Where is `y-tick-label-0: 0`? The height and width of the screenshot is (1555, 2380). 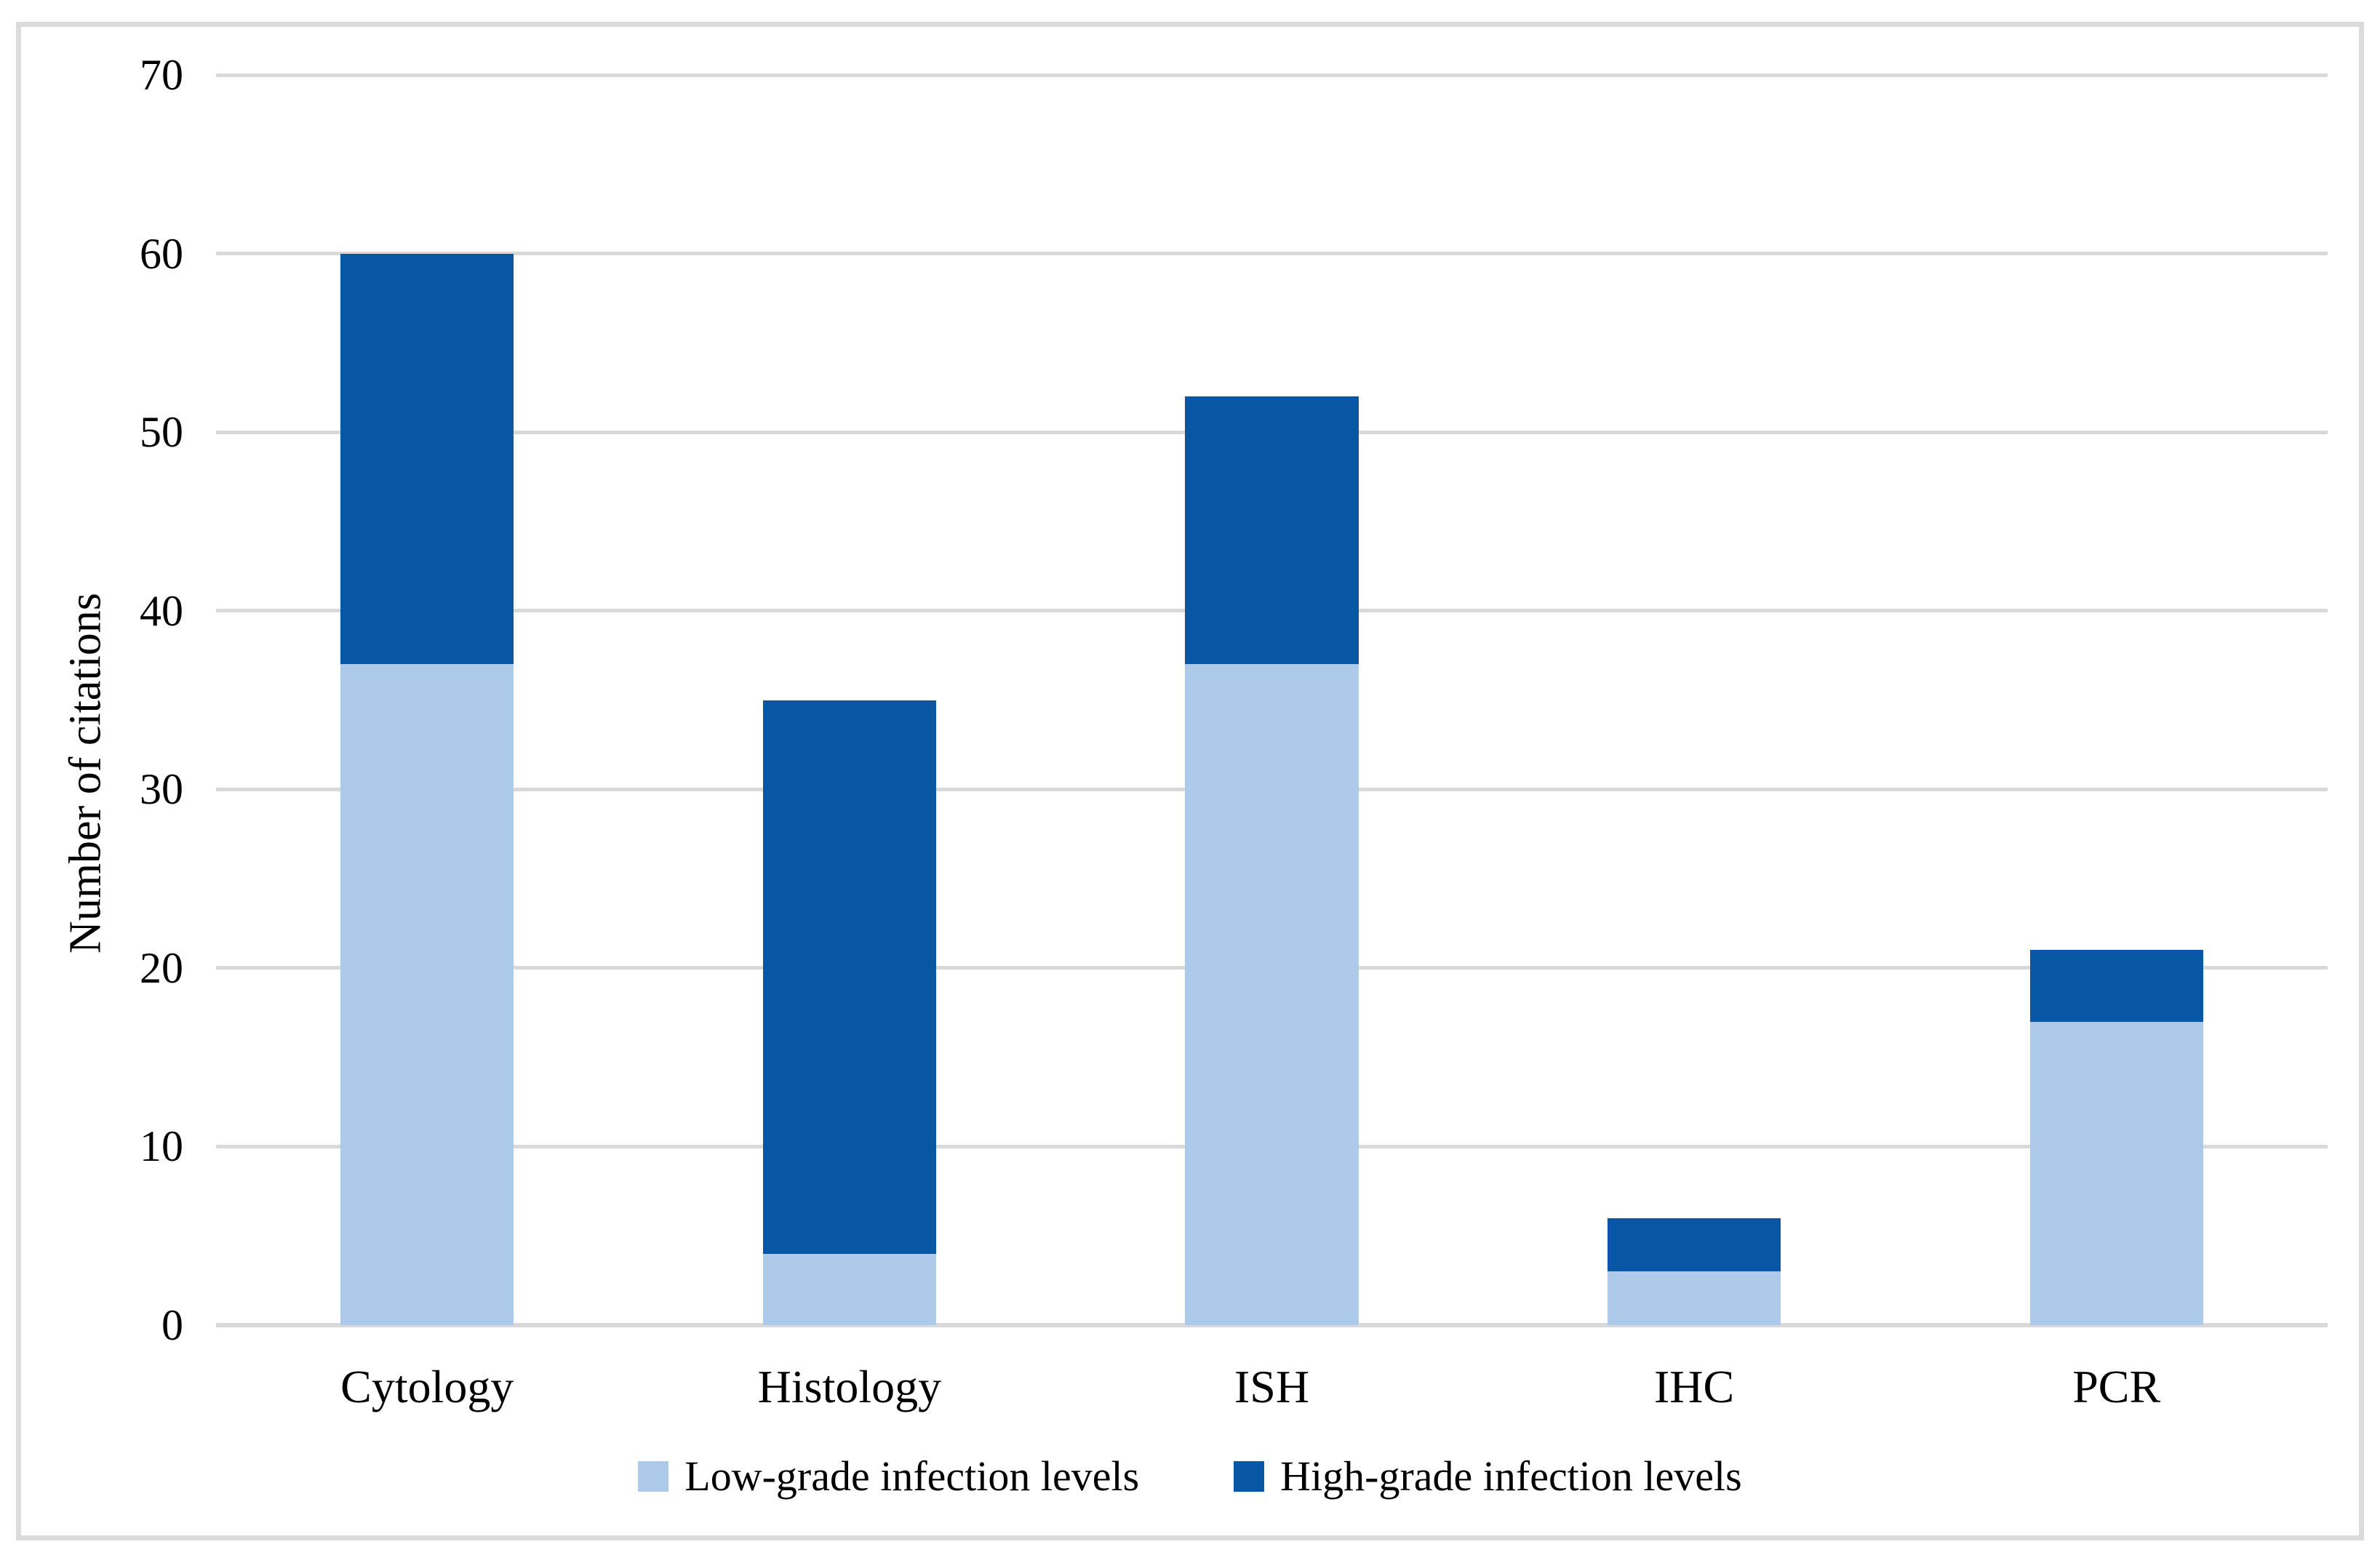
y-tick-label-0: 0 is located at coordinates (172, 1325).